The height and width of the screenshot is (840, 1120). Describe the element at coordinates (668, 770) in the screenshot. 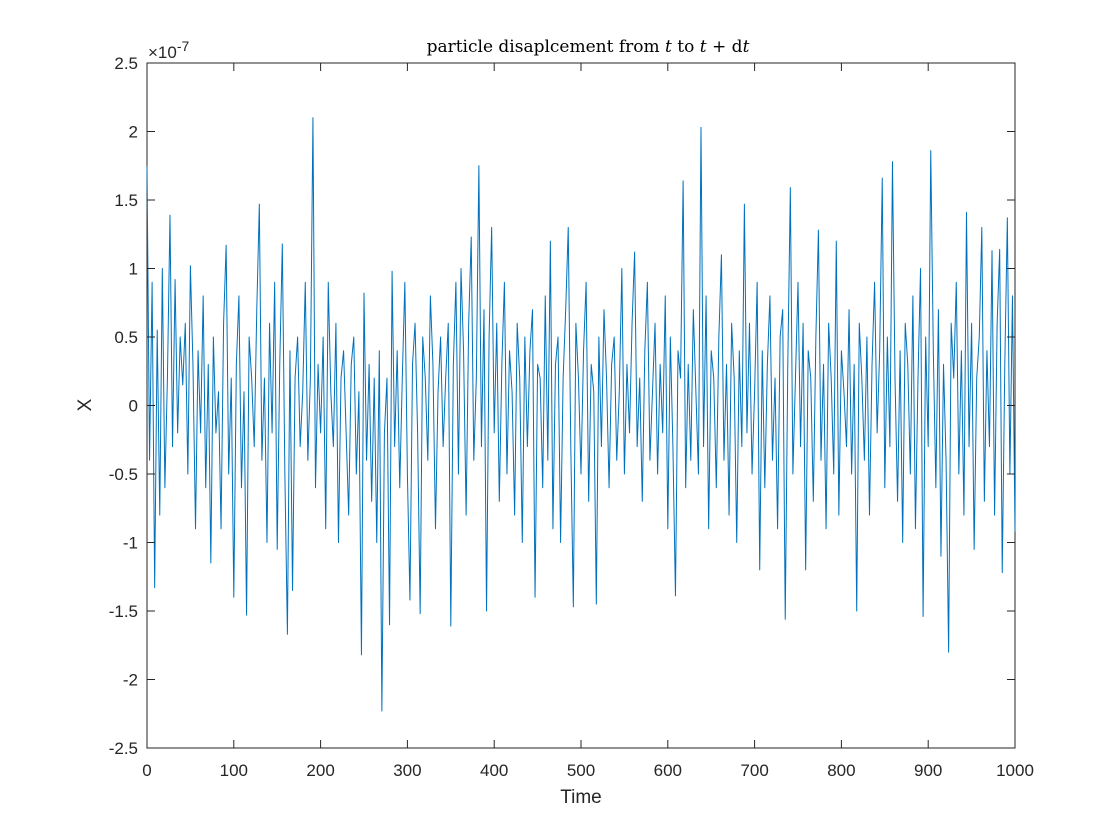

I see `x-tick-label: 600` at that location.